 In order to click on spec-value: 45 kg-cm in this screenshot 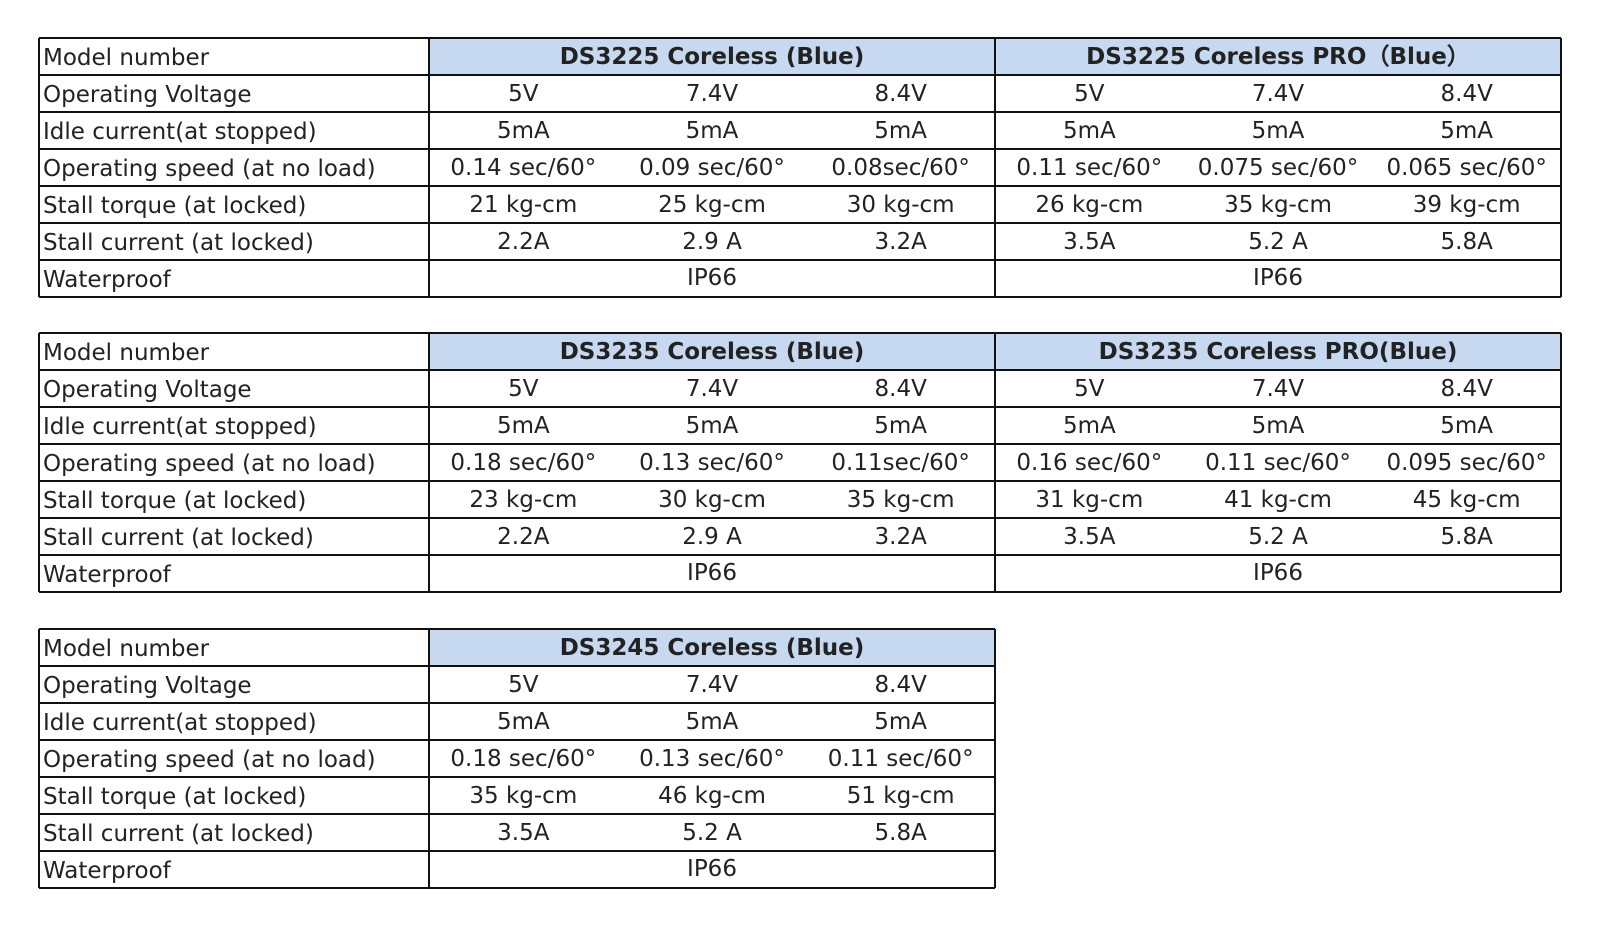, I will do `click(1467, 500)`.